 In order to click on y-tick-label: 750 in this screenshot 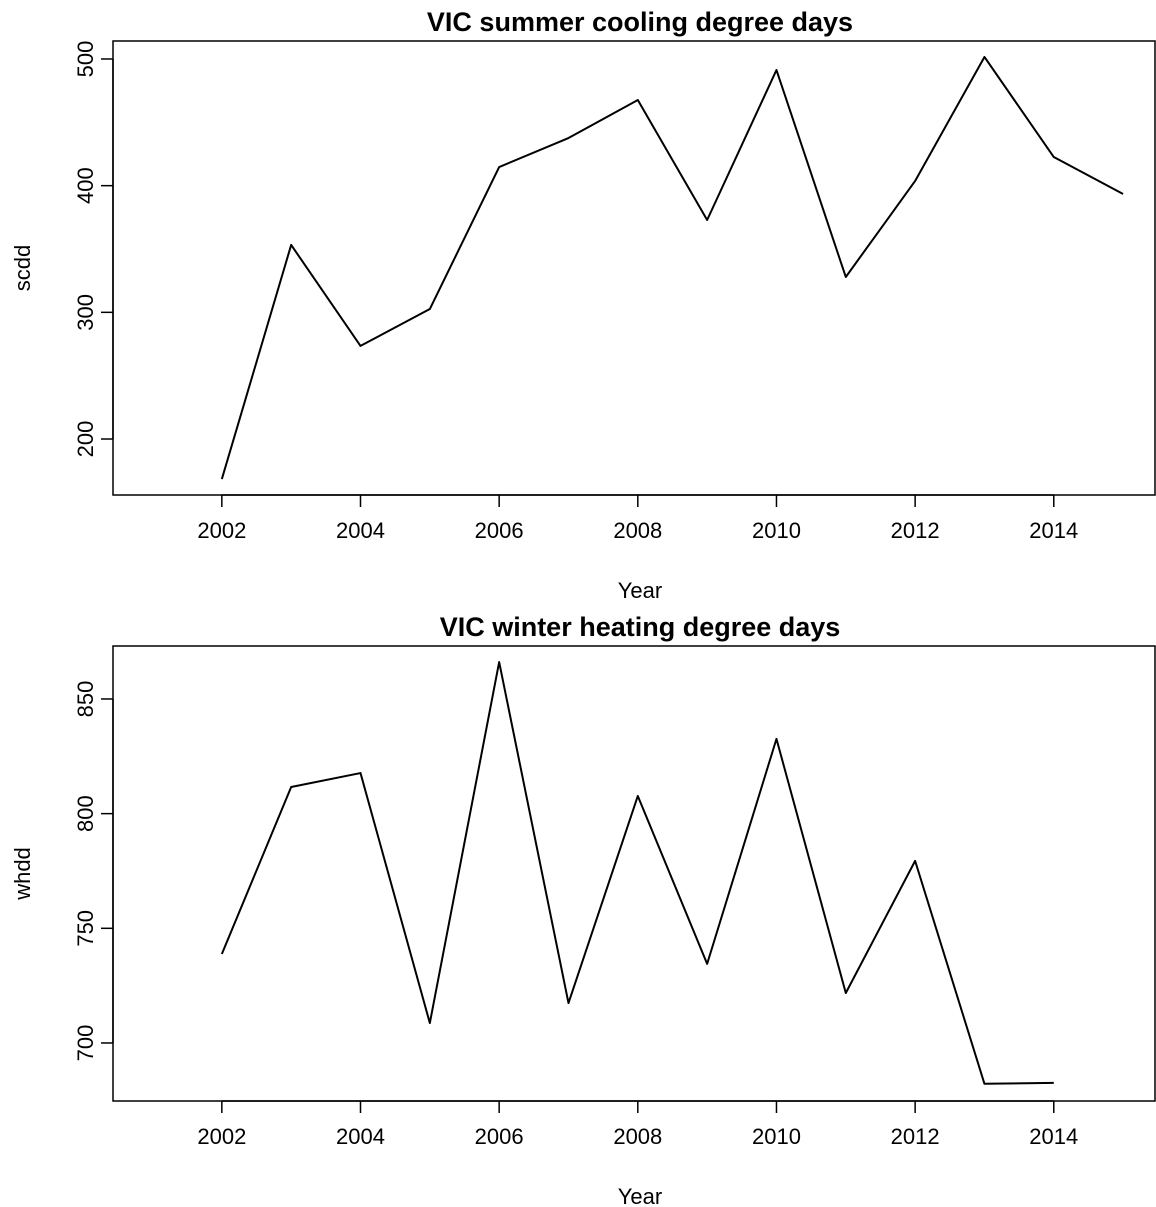, I will do `click(85, 928)`.